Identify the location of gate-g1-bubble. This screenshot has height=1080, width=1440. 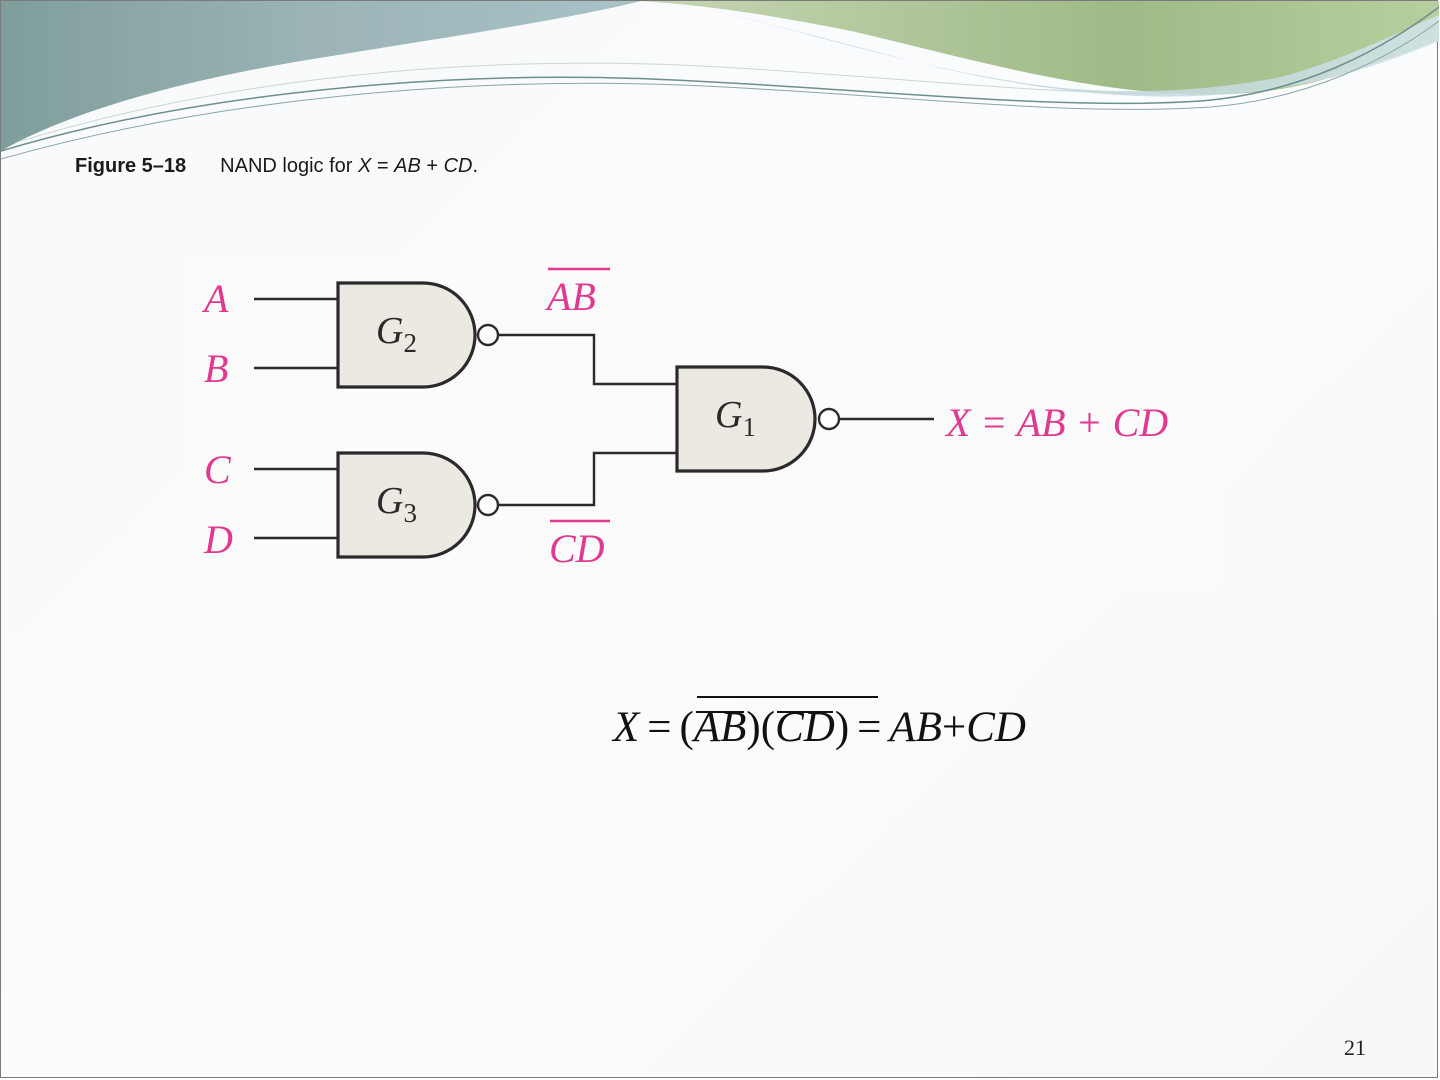
(829, 419).